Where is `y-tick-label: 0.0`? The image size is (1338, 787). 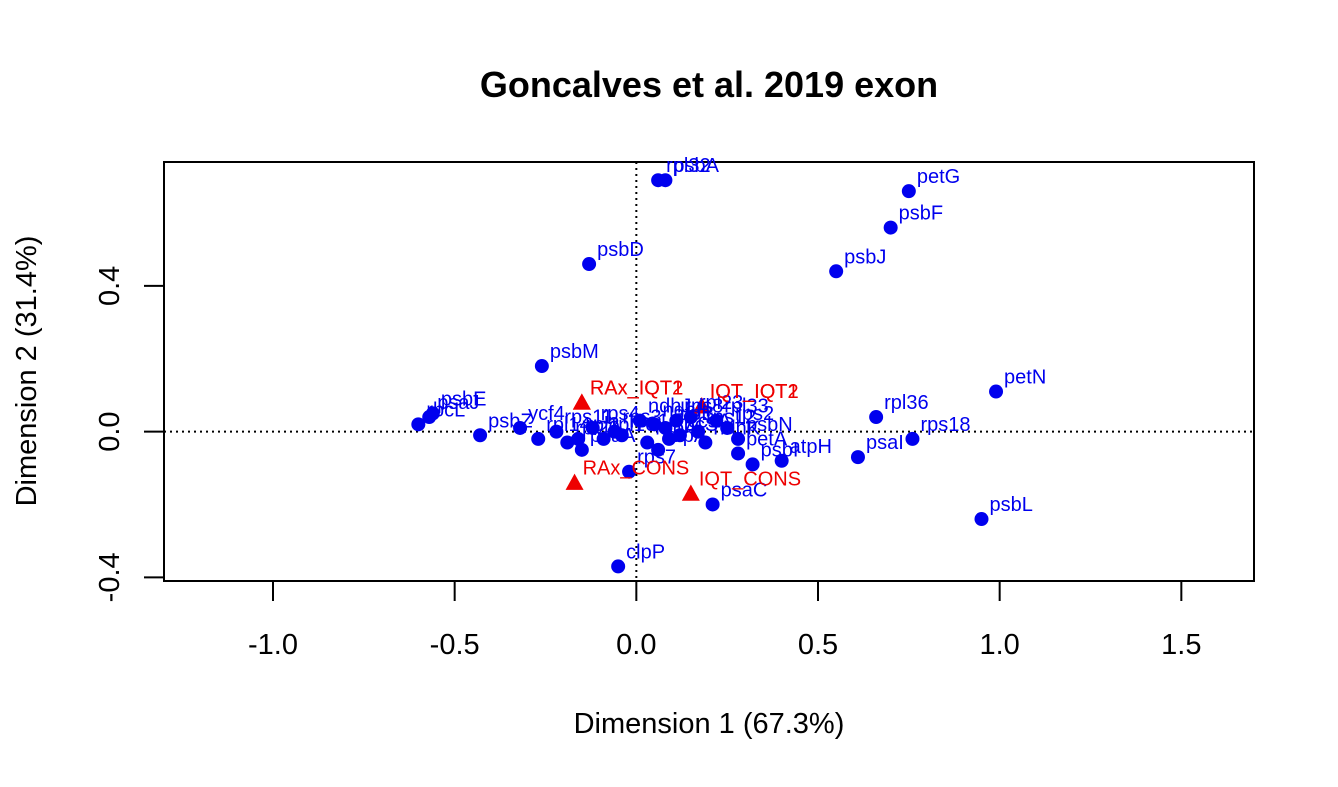
y-tick-label: 0.0 is located at coordinates (110, 431).